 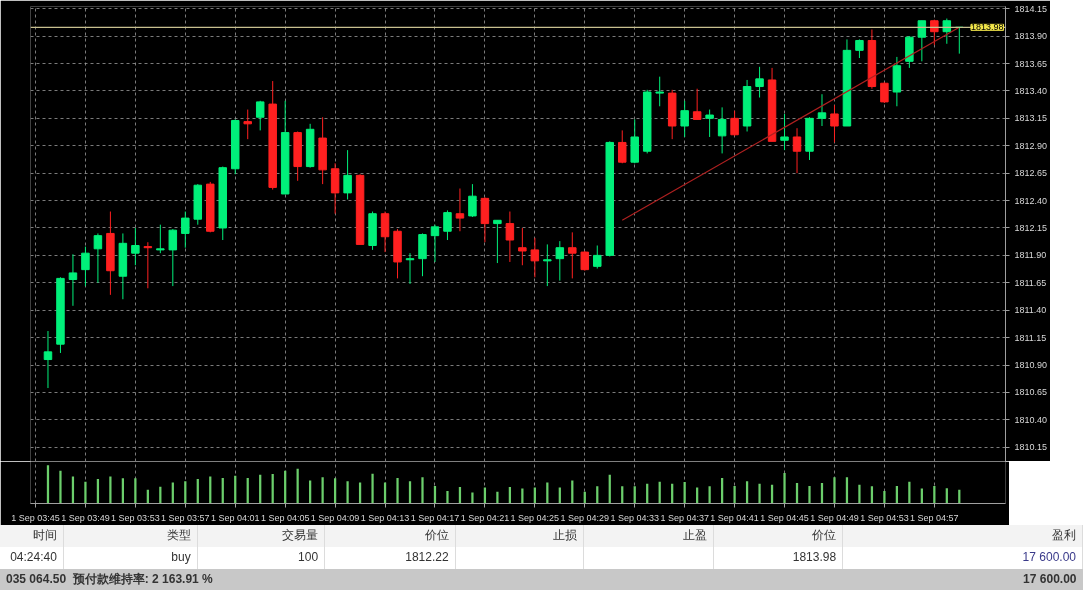 What do you see at coordinates (934, 517) in the screenshot?
I see `x-tick-label: 1 Sep 04:57` at bounding box center [934, 517].